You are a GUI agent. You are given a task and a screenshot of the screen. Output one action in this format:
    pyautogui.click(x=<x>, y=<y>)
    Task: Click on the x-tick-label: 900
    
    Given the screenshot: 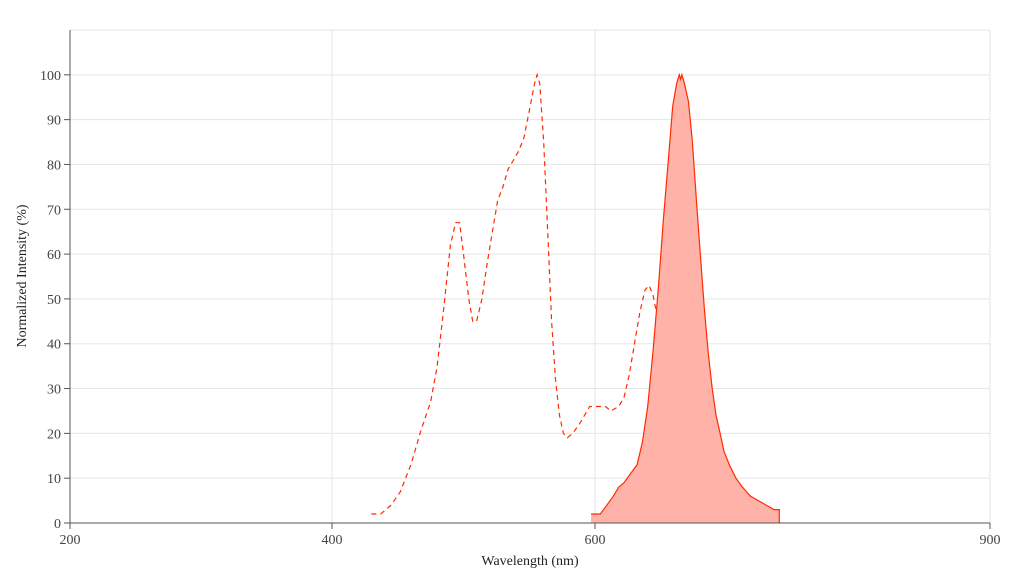 What is the action you would take?
    pyautogui.click(x=990, y=540)
    